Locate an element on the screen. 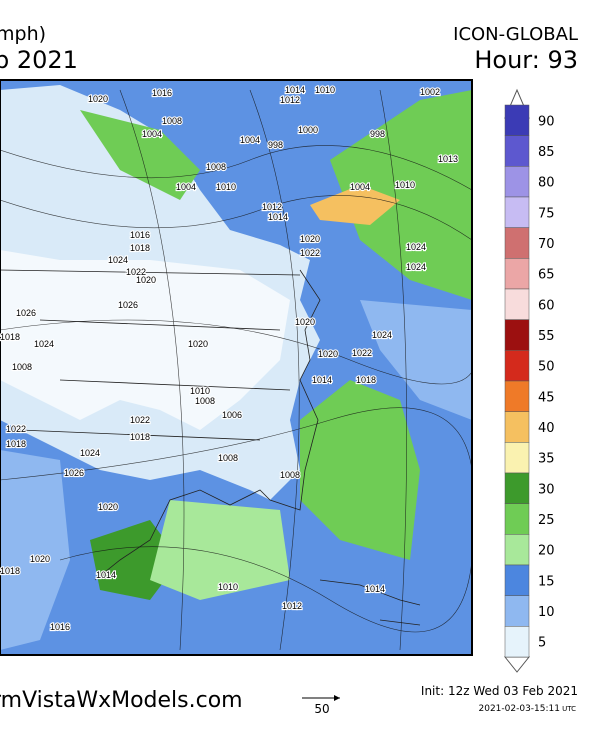 This screenshot has height=750, width=613. isobar-label: 1006 is located at coordinates (232, 415).